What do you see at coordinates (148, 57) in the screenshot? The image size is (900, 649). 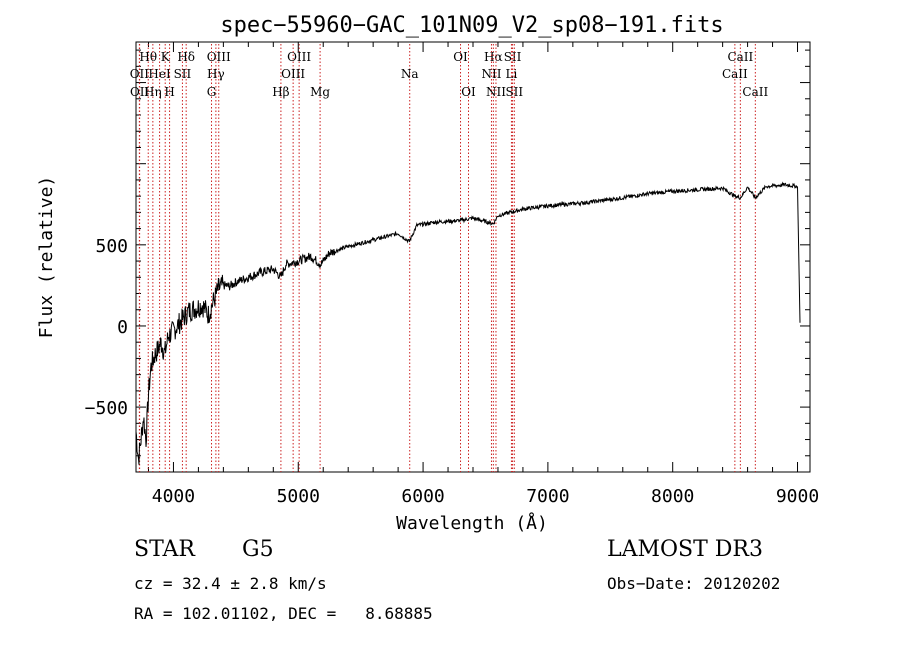 I see `line-label: Hθ` at bounding box center [148, 57].